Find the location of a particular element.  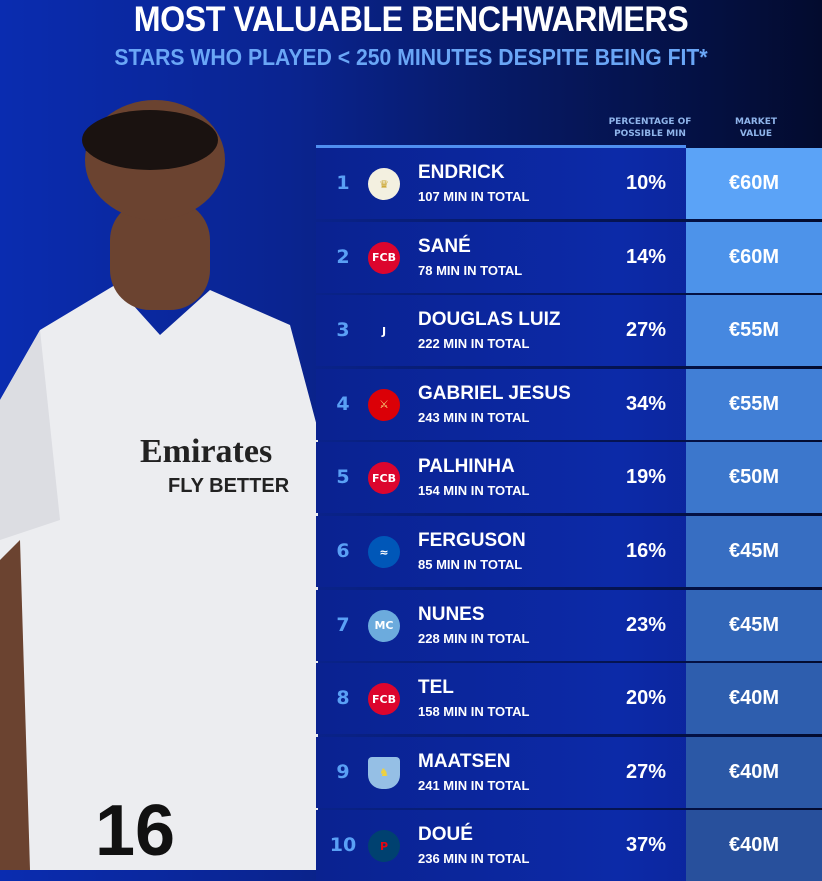

rank: 3 is located at coordinates (343, 330).